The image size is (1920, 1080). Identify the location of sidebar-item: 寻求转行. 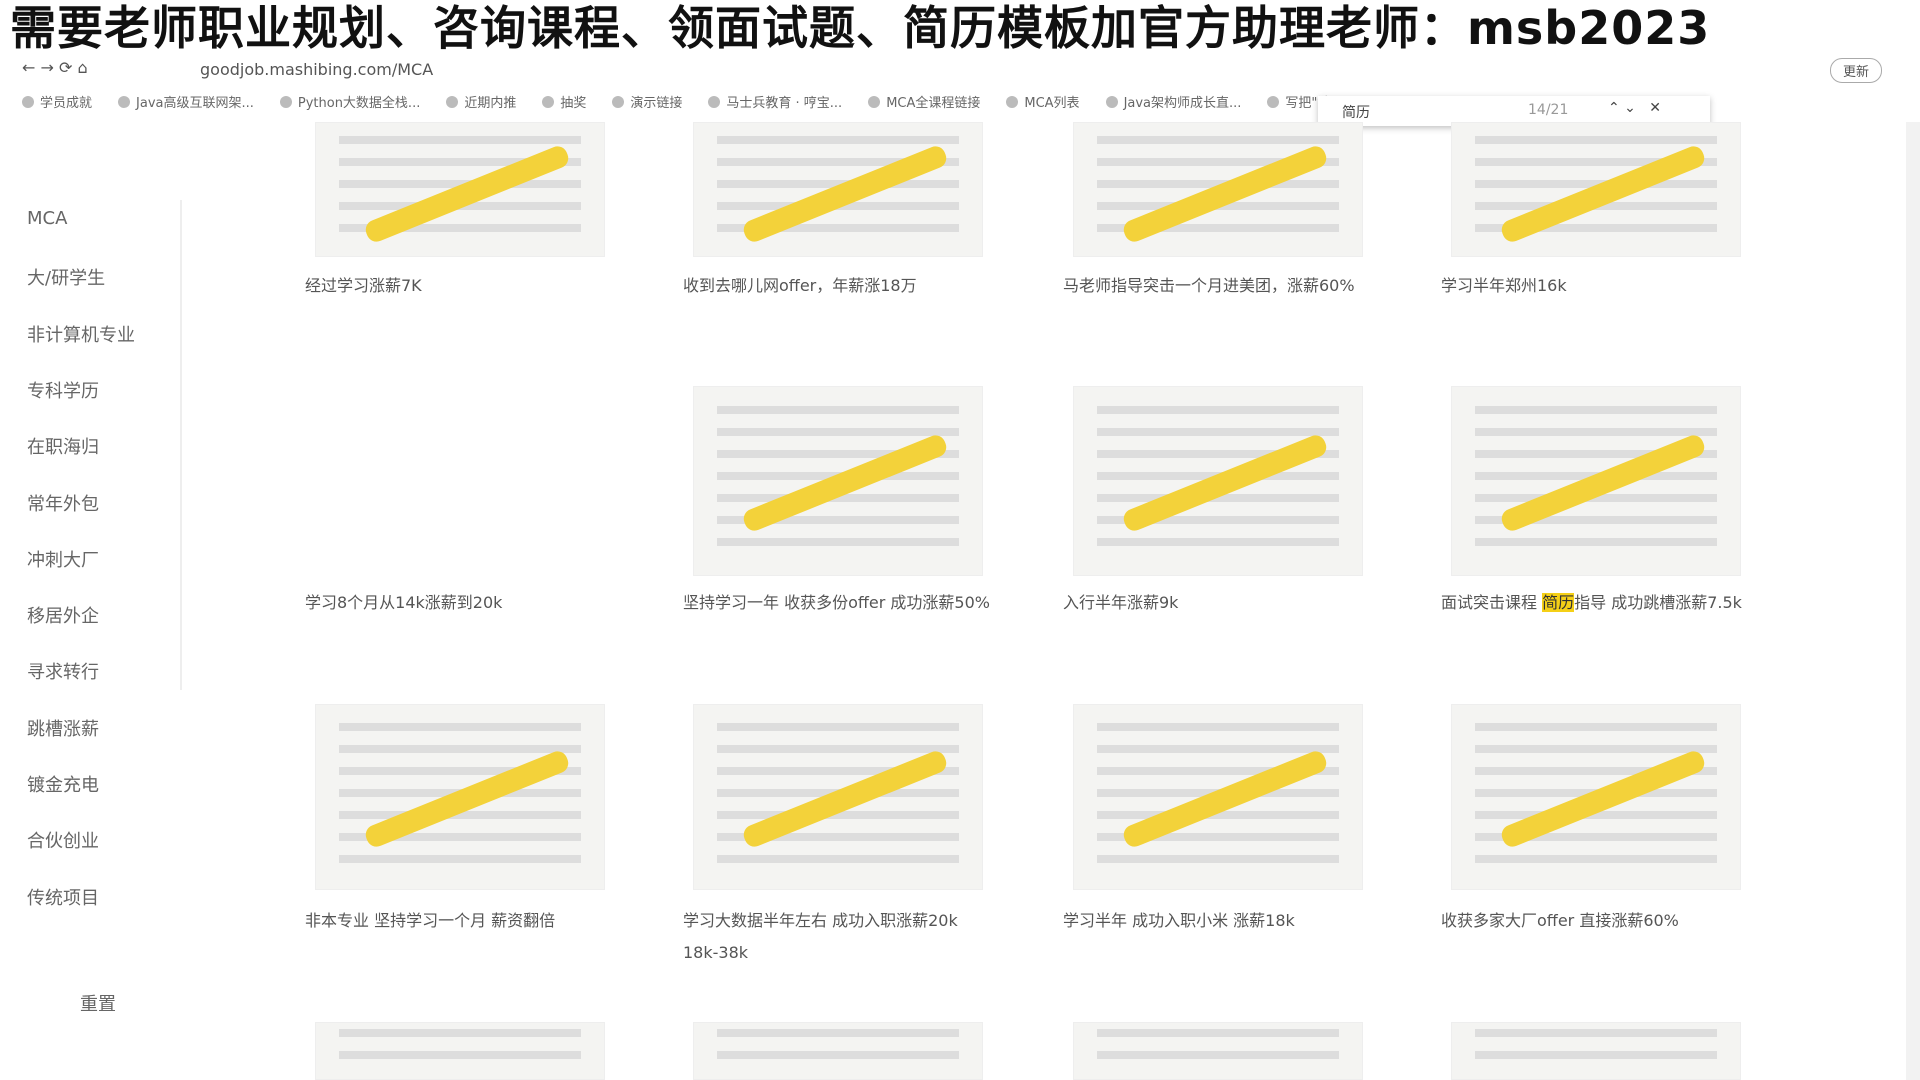
(63, 673).